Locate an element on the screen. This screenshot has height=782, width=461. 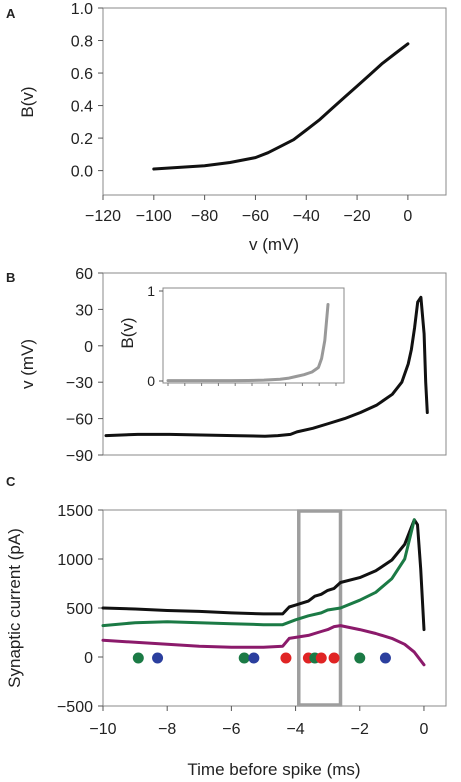
panel-a-x-tick-label: −100 is located at coordinates (154, 216).